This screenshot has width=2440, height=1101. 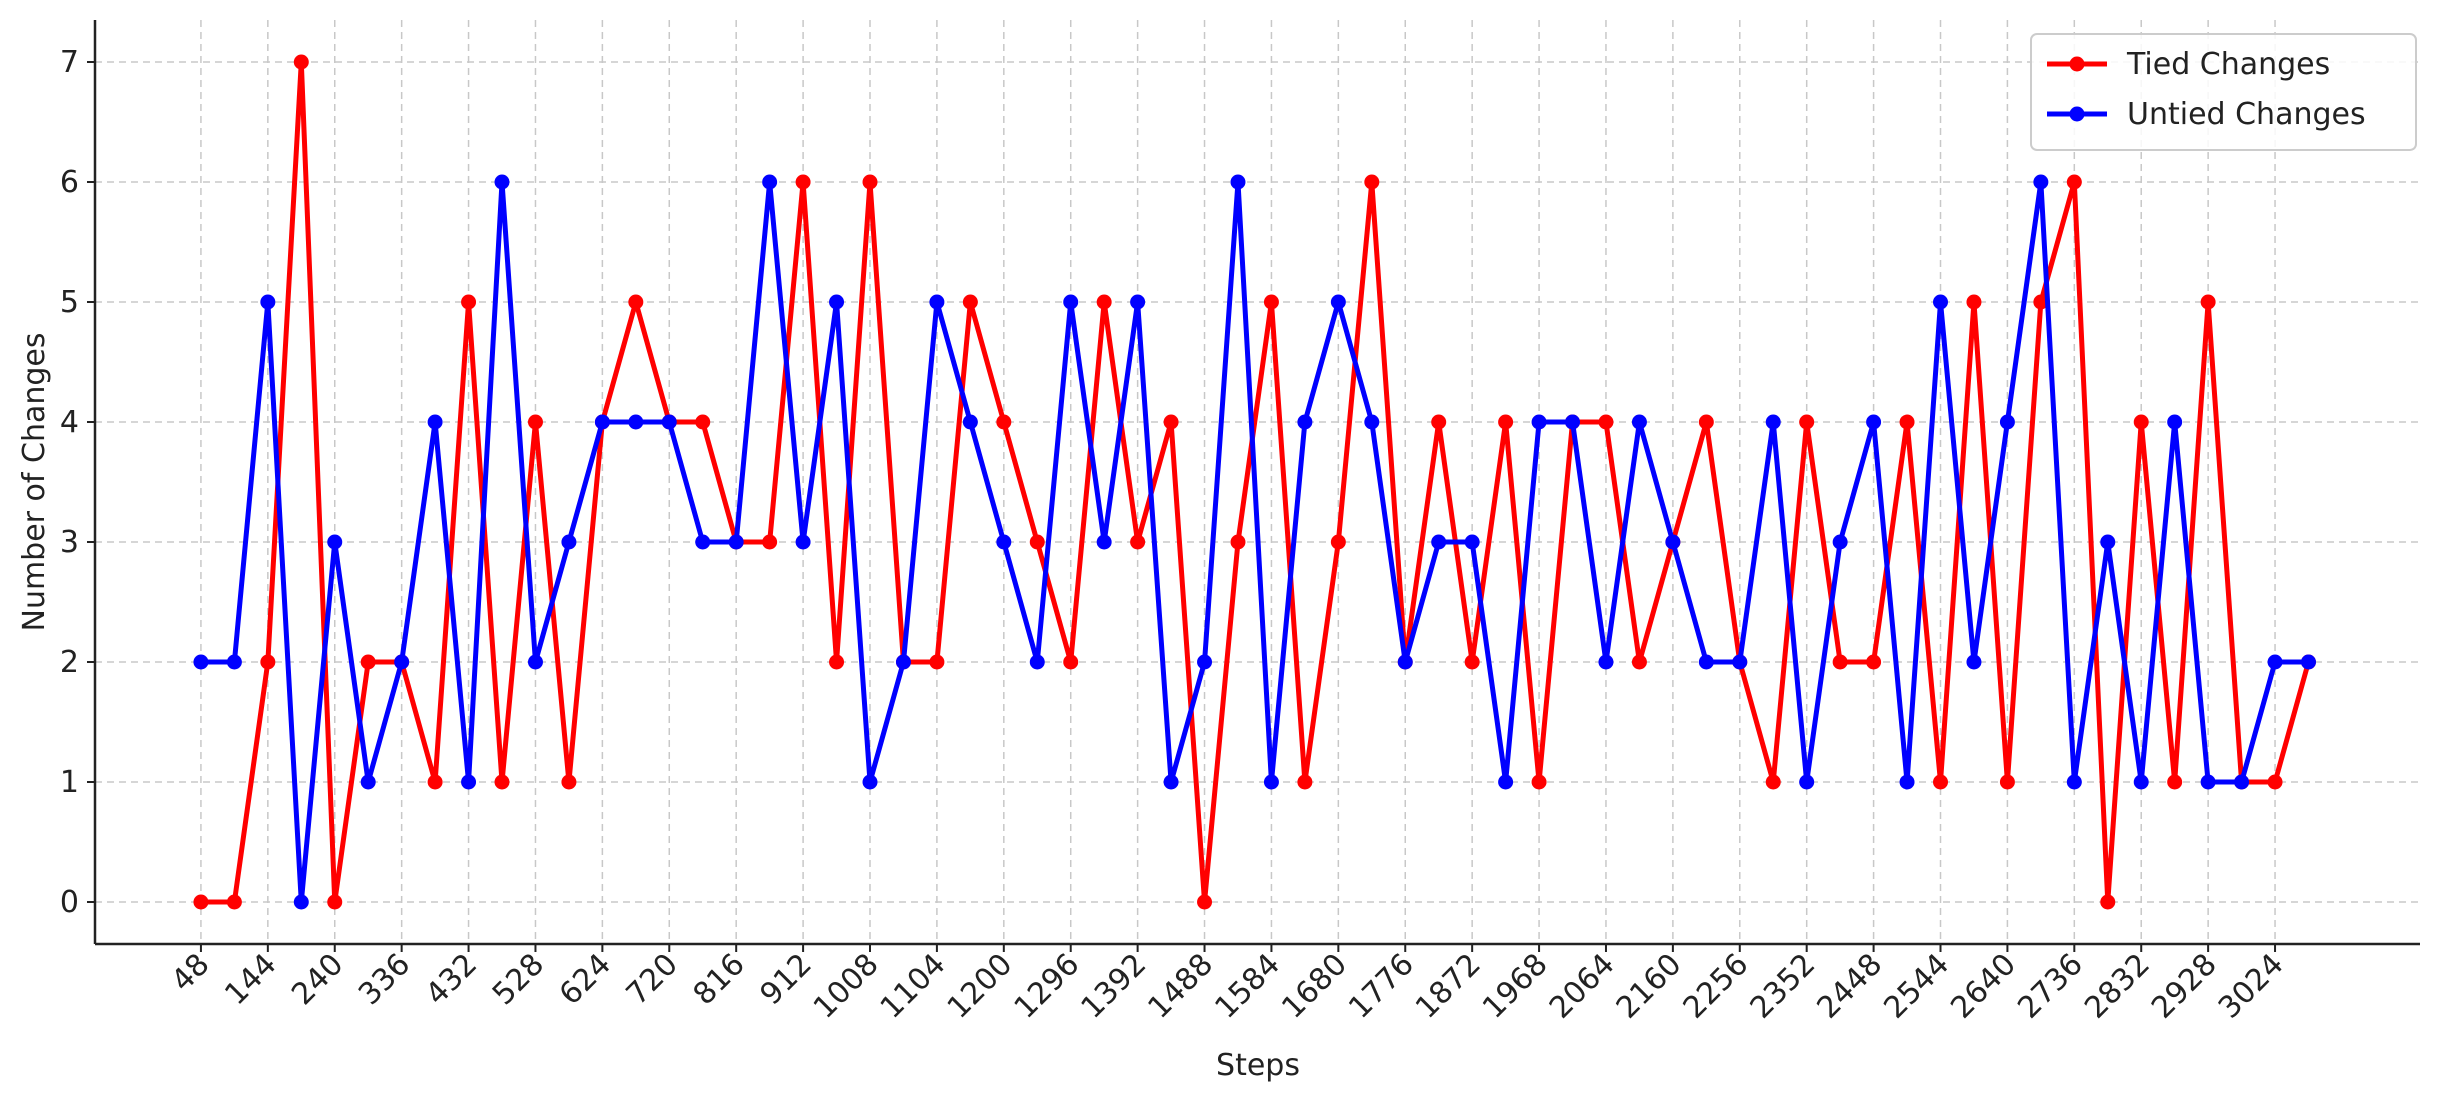 I want to click on y-axis-label: Number of Changes, so click(x=34, y=482).